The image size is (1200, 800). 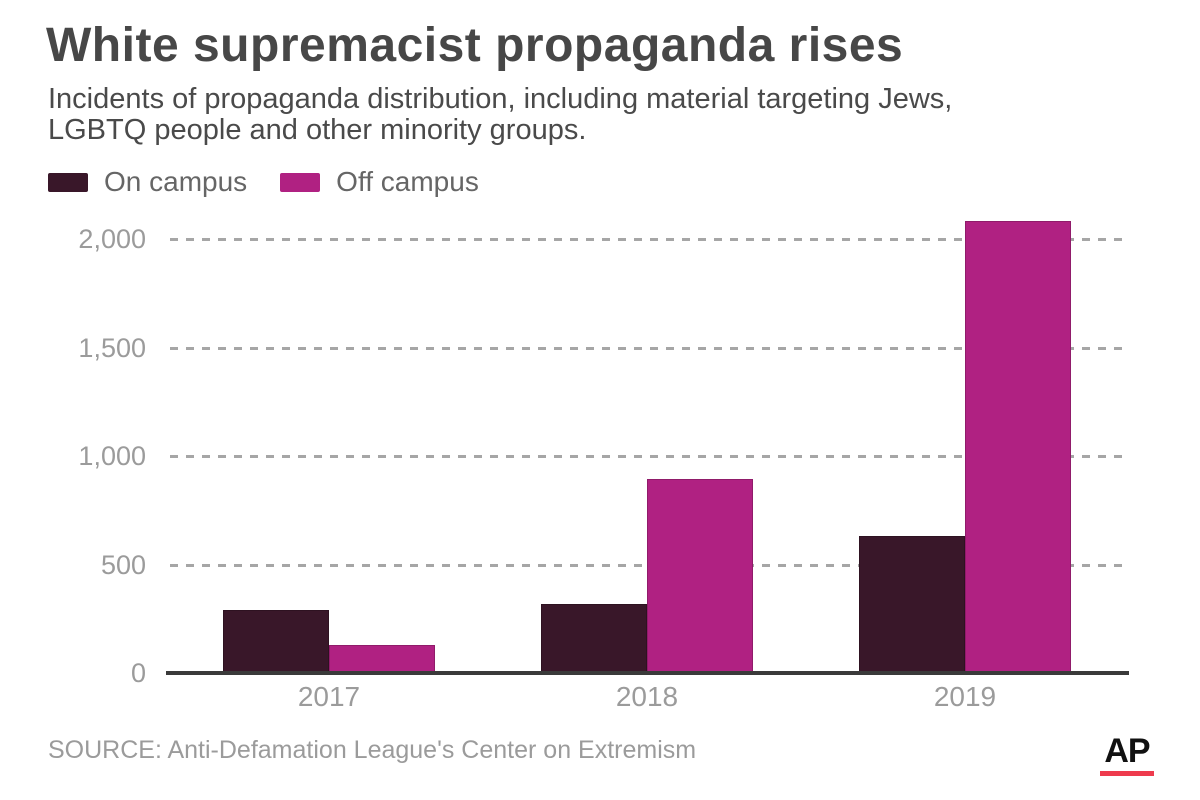 I want to click on ap-logo-text: AP, so click(x=1127, y=751).